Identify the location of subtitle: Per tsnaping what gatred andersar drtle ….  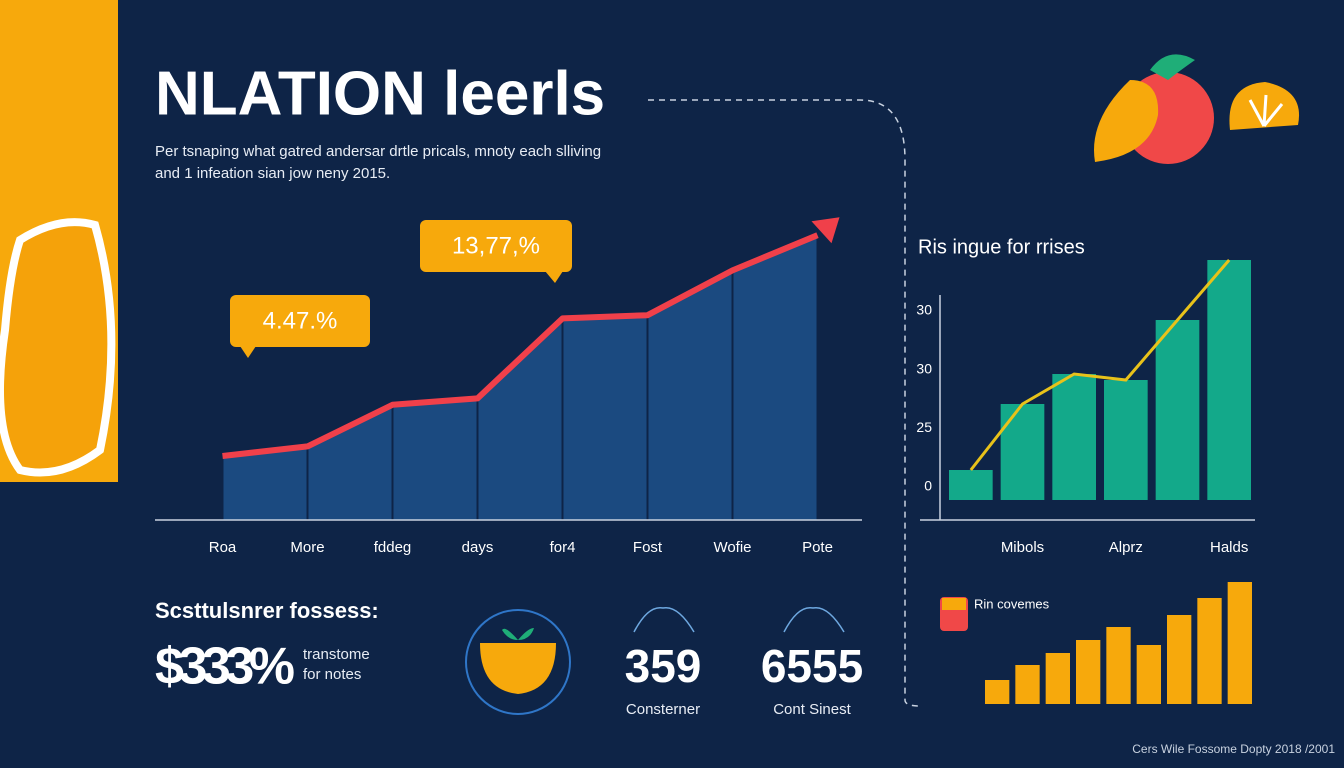
(378, 151).